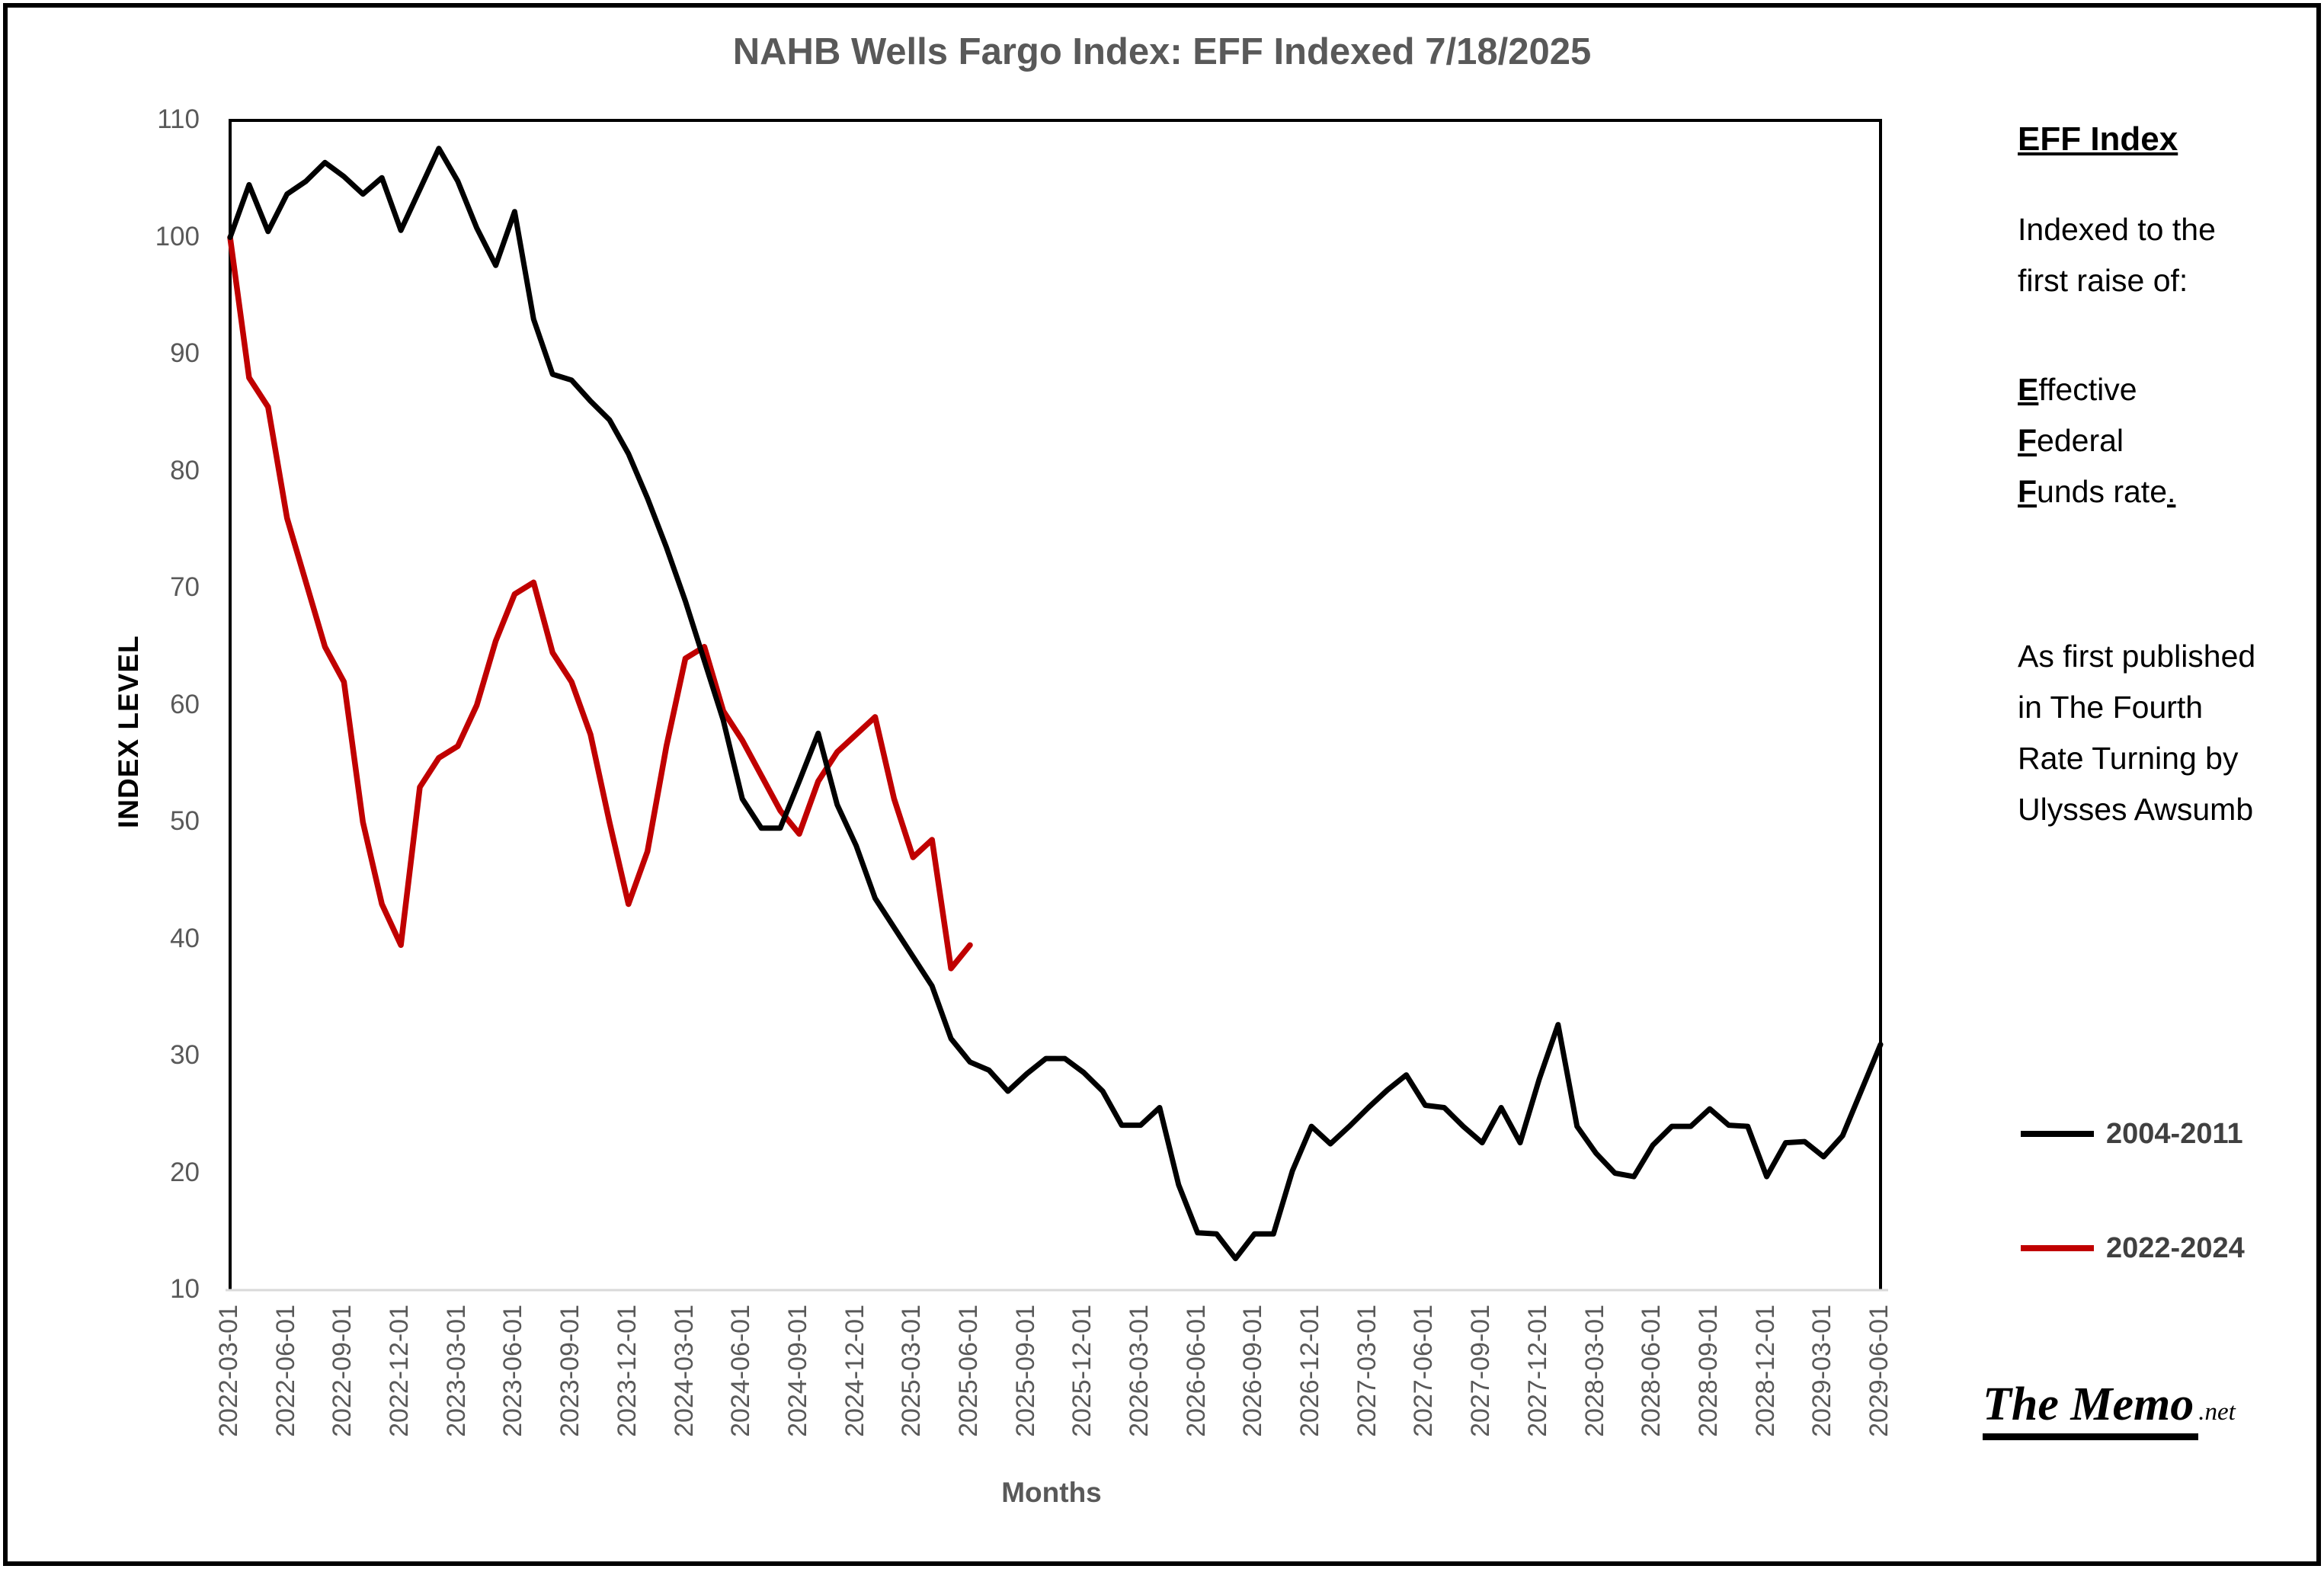 This screenshot has height=1569, width=2324. I want to click on eff-f2-lead: F, so click(2028, 491).